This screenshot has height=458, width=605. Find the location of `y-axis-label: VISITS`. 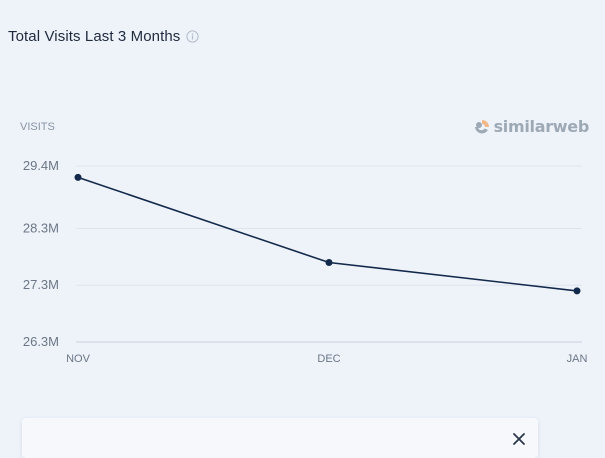

y-axis-label: VISITS is located at coordinates (37, 127).